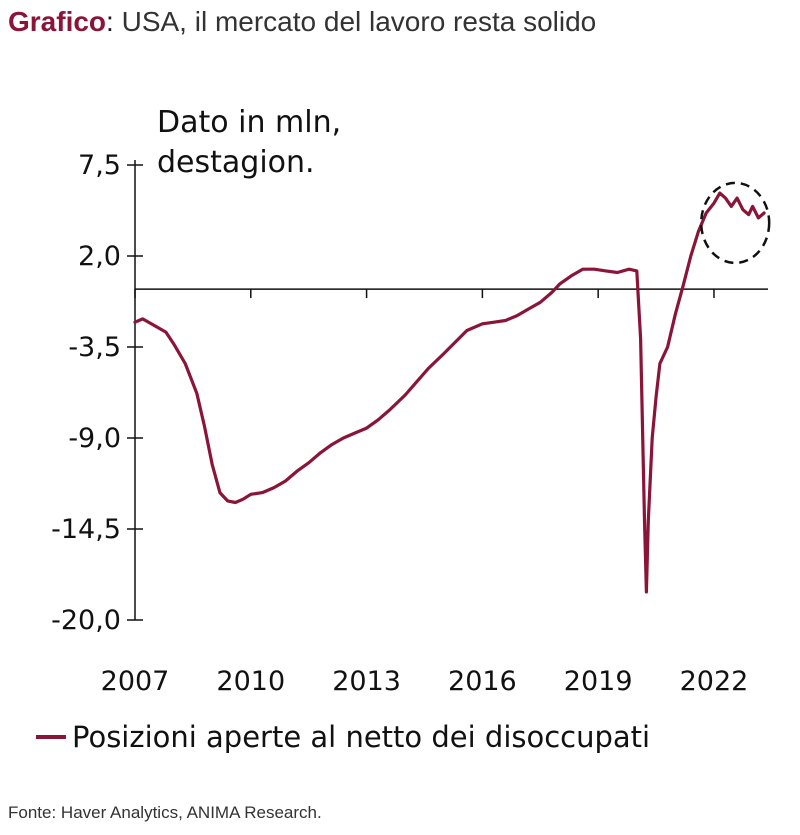 This screenshot has height=835, width=800. What do you see at coordinates (714, 681) in the screenshot?
I see `x-tick-label: 2022` at bounding box center [714, 681].